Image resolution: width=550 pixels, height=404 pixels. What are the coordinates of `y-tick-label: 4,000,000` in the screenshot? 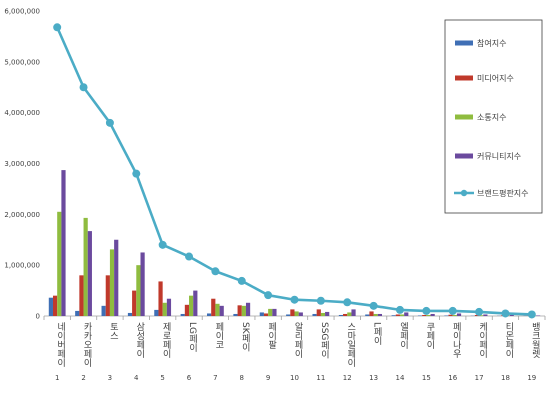 It's located at (22, 113).